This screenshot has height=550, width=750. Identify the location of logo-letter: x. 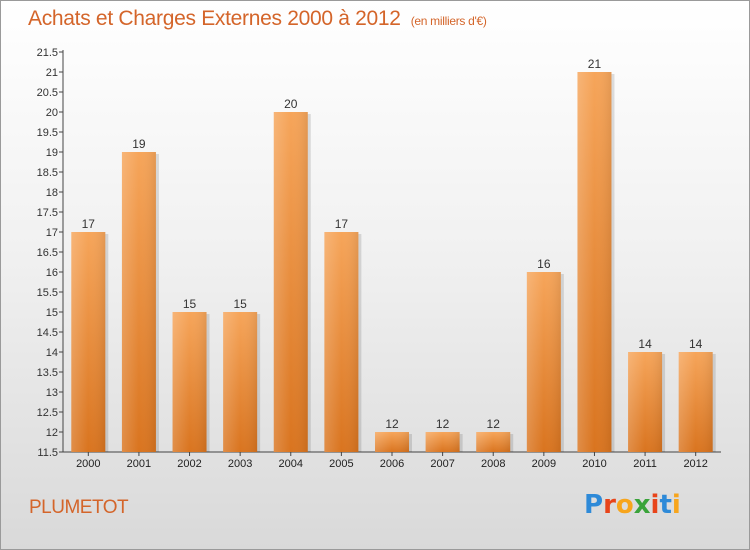
(642, 505).